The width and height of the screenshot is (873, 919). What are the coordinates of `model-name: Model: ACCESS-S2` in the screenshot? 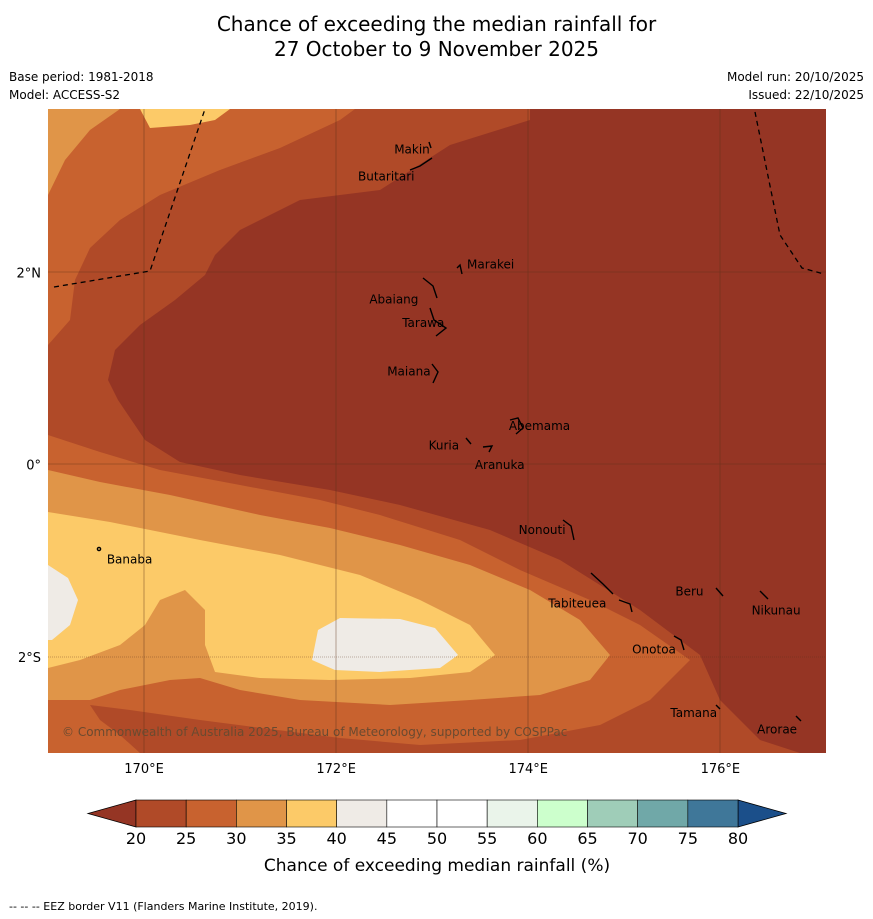 It's located at (65, 95).